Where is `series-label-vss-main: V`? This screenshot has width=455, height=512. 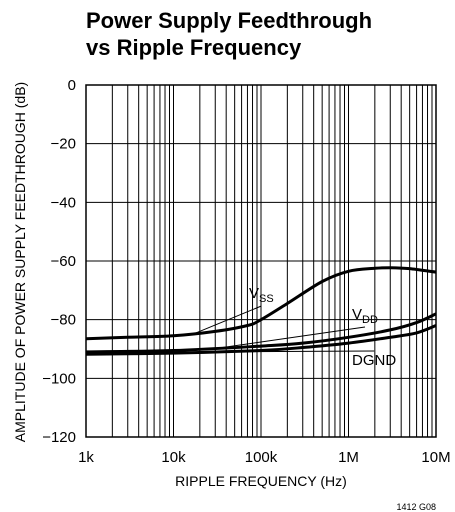 series-label-vss-main: V is located at coordinates (254, 293).